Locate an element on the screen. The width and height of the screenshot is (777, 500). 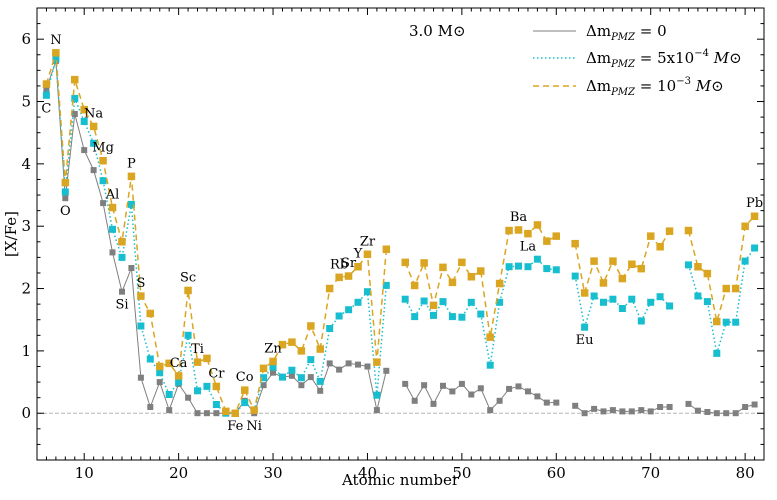
series-0-point-z77 is located at coordinates (716, 413).